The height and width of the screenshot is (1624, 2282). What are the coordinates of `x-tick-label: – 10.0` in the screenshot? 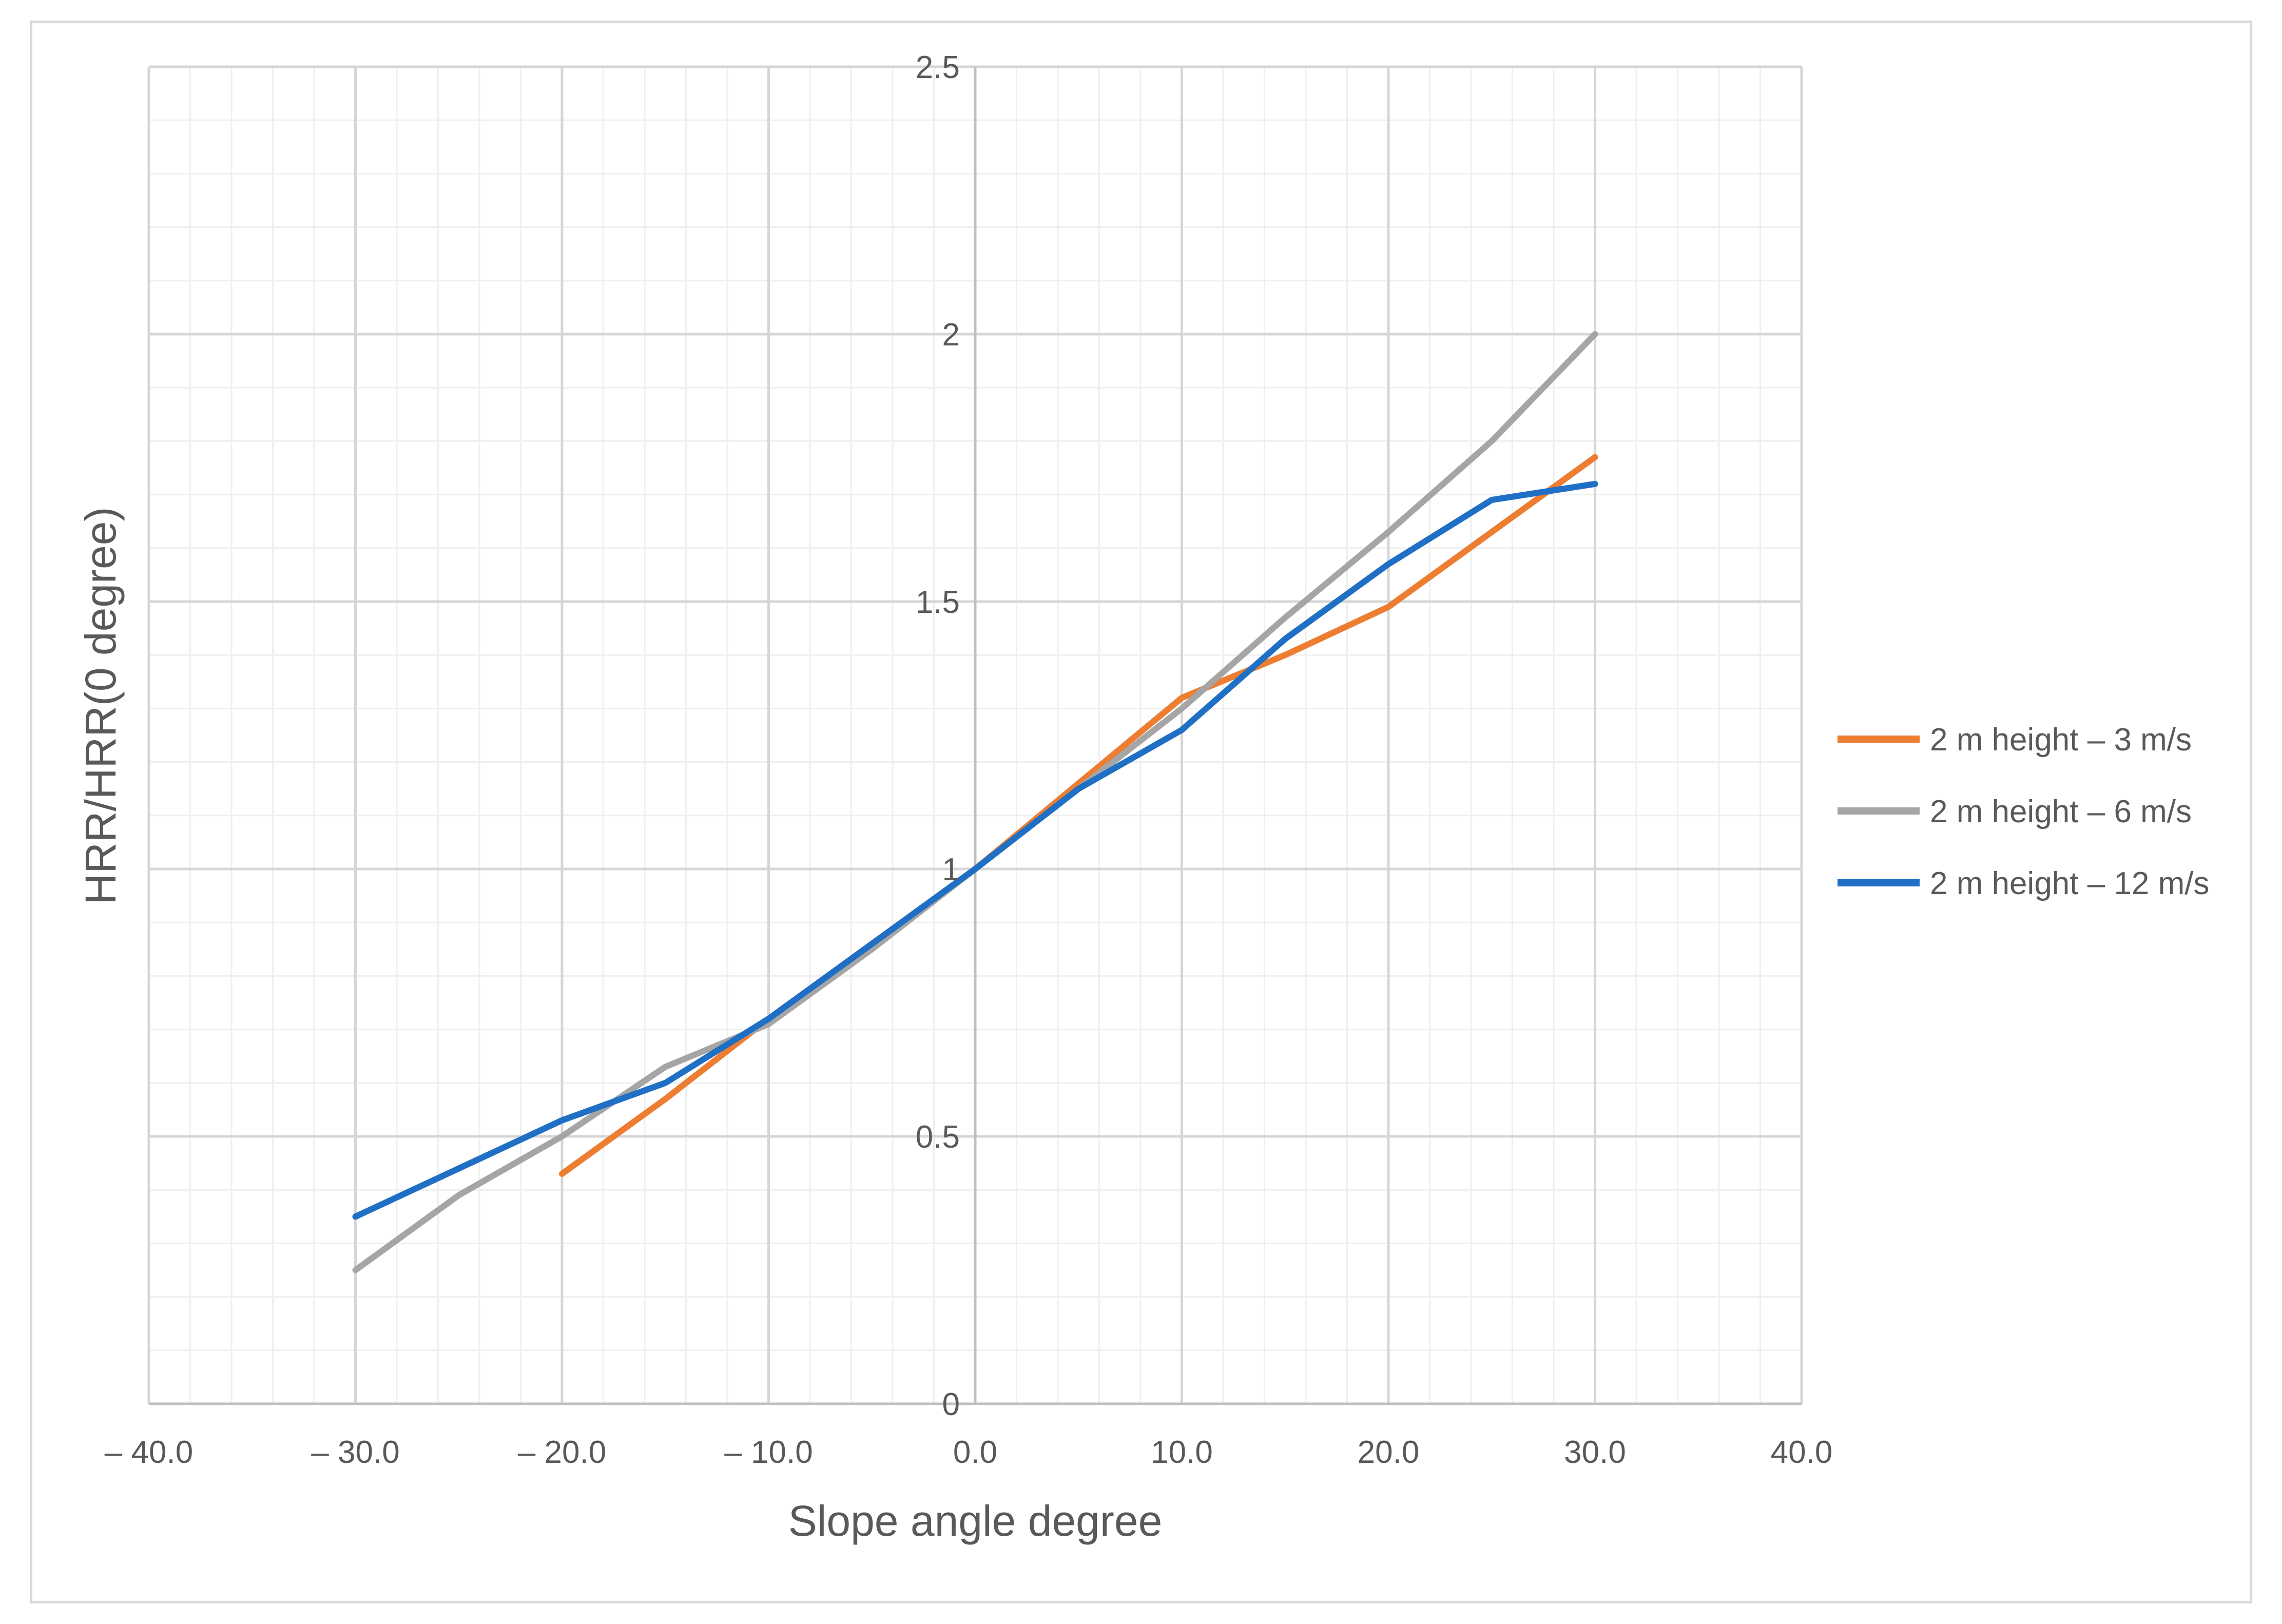 It's located at (768, 1453).